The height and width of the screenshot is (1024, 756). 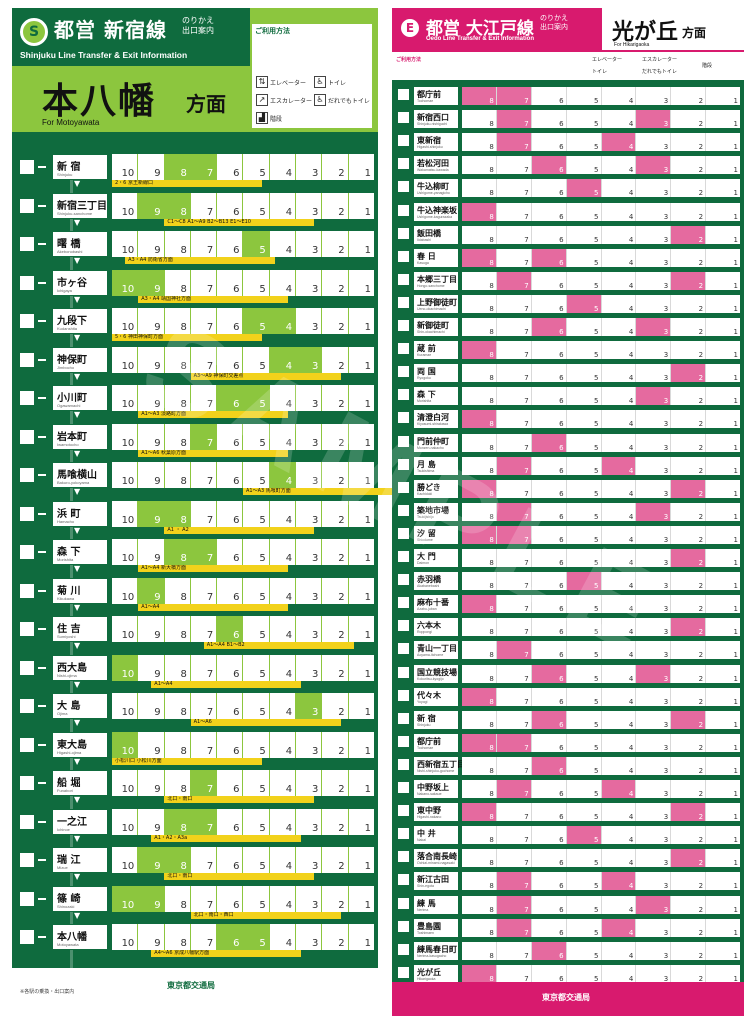 I want to click on station-name-en: Ueno-okachimachi, so click(x=431, y=308).